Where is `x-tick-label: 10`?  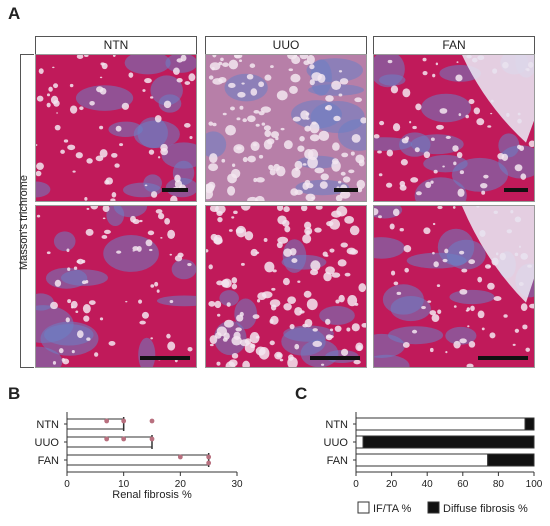 x-tick-label: 10 is located at coordinates (124, 484).